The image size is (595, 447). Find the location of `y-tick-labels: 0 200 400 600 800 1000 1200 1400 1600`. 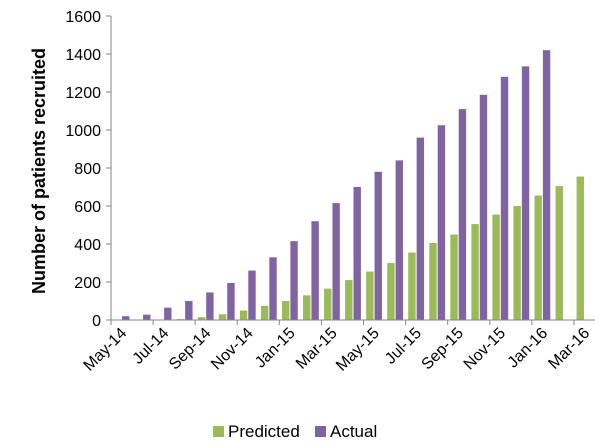

y-tick-labels: 0 200 400 600 800 1000 1200 1400 1600 is located at coordinates (83, 169).